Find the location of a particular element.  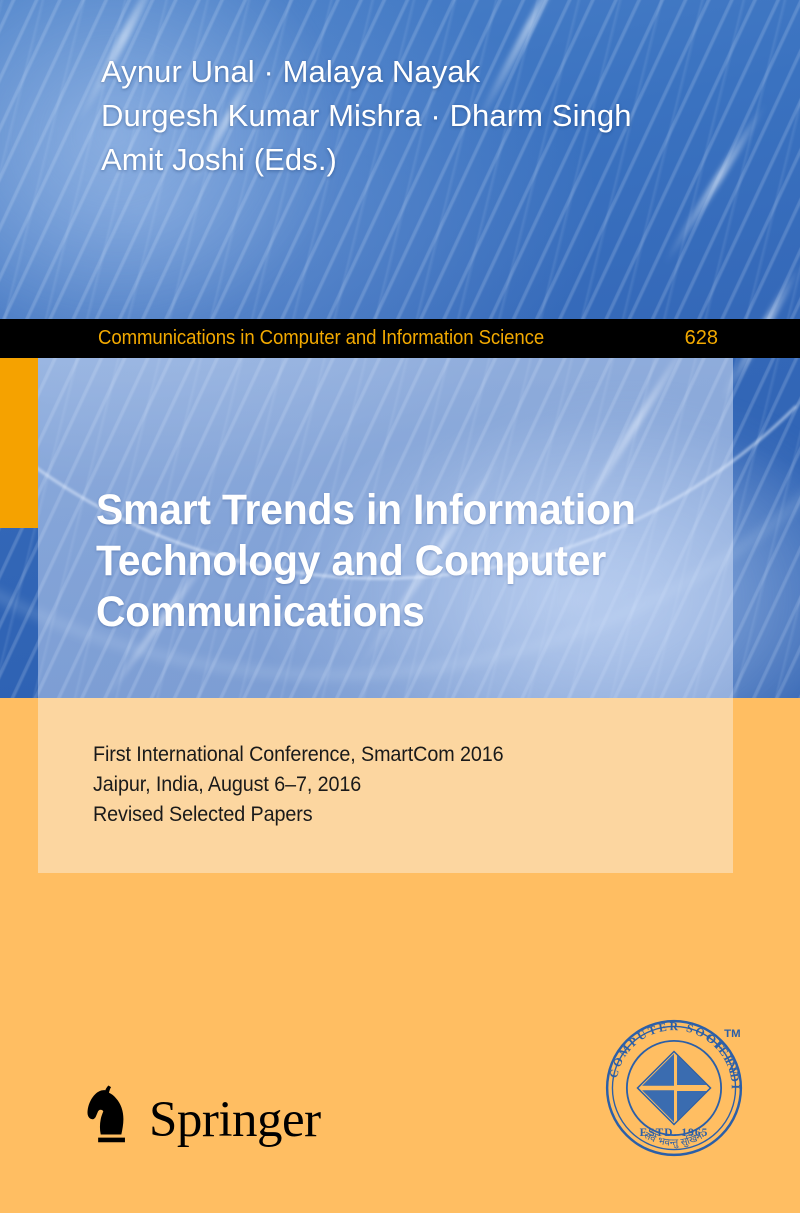

csi-outer-ring is located at coordinates (674, 1088).